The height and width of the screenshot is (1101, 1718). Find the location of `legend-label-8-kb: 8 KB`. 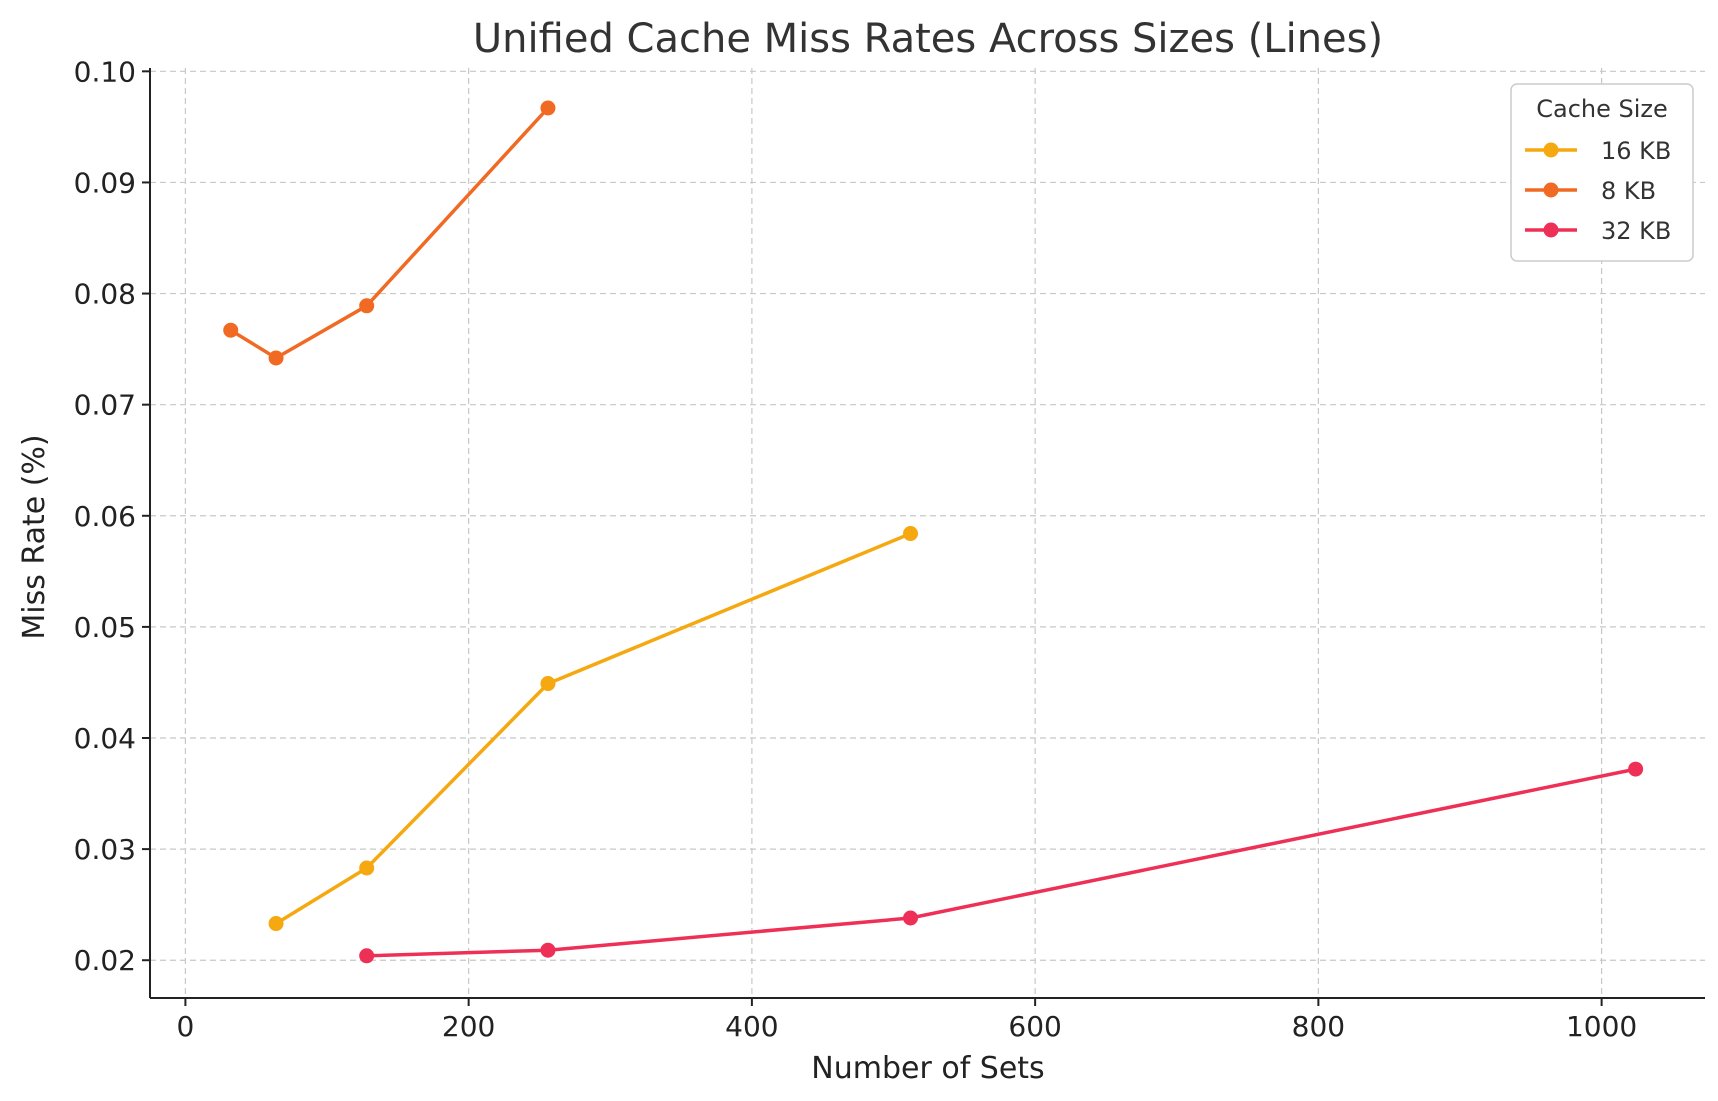

legend-label-8-kb: 8 KB is located at coordinates (1628, 191).